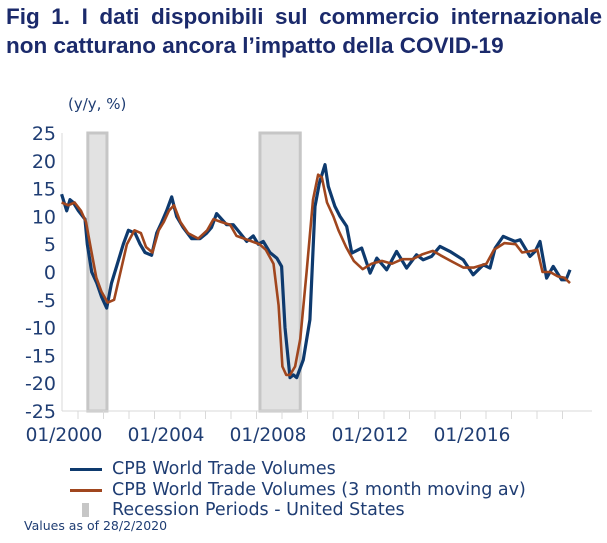  Describe the element at coordinates (268, 435) in the screenshot. I see `x-tick-label: 01/2008` at that location.